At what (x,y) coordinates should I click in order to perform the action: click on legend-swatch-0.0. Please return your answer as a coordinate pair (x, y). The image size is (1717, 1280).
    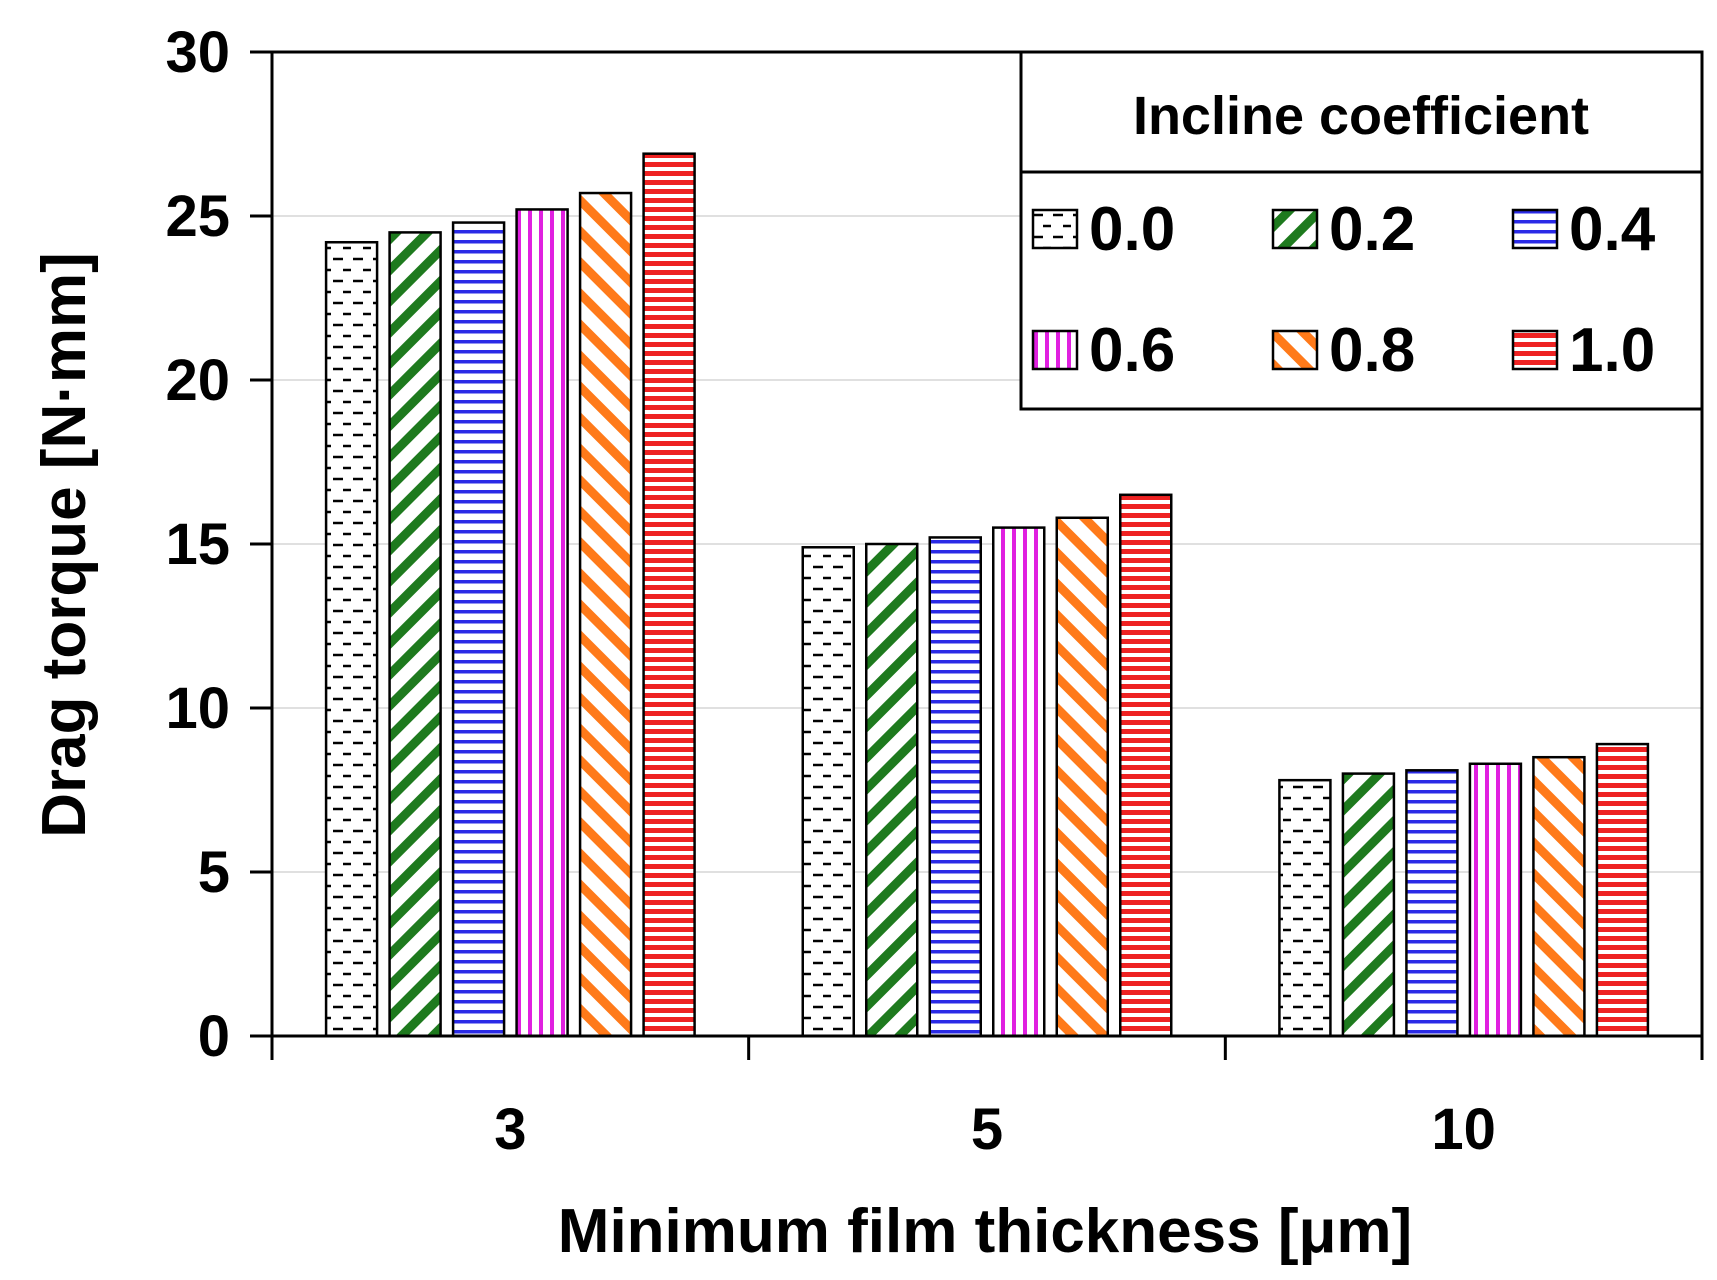
    Looking at the image, I should click on (1055, 229).